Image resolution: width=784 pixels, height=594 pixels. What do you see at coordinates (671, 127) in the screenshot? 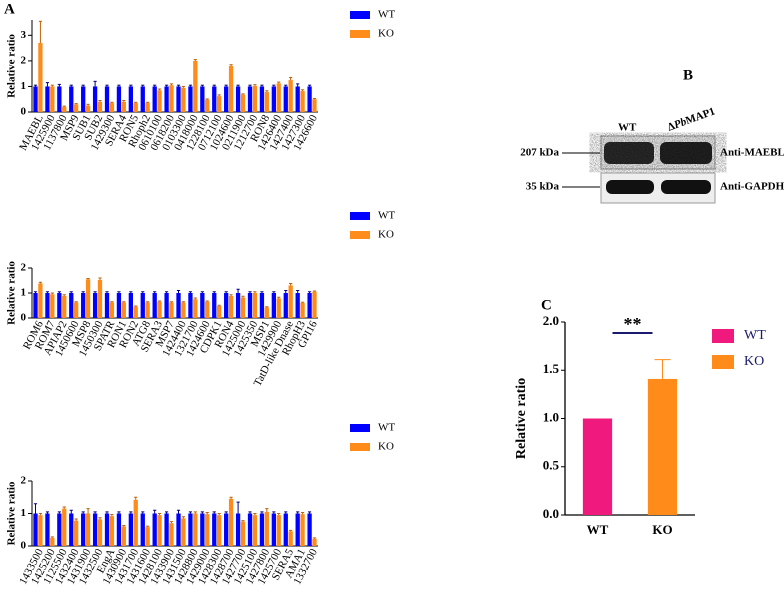
I see `lane-label-part: Δ` at bounding box center [671, 127].